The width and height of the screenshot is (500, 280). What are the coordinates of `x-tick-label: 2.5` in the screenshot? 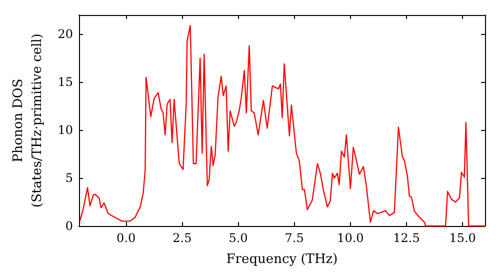 It's located at (182, 238).